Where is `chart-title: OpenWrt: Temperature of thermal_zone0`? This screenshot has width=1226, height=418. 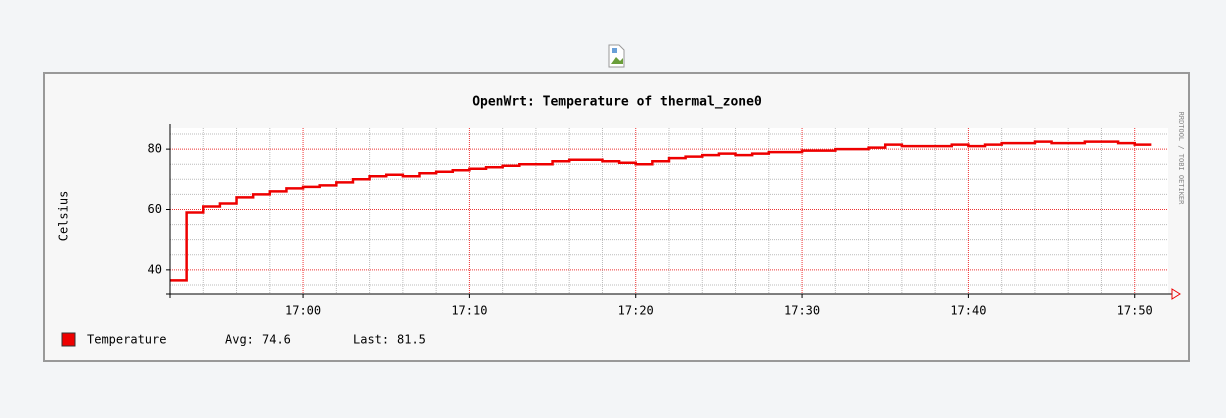
chart-title: OpenWrt: Temperature of thermal_zone0 is located at coordinates (617, 102).